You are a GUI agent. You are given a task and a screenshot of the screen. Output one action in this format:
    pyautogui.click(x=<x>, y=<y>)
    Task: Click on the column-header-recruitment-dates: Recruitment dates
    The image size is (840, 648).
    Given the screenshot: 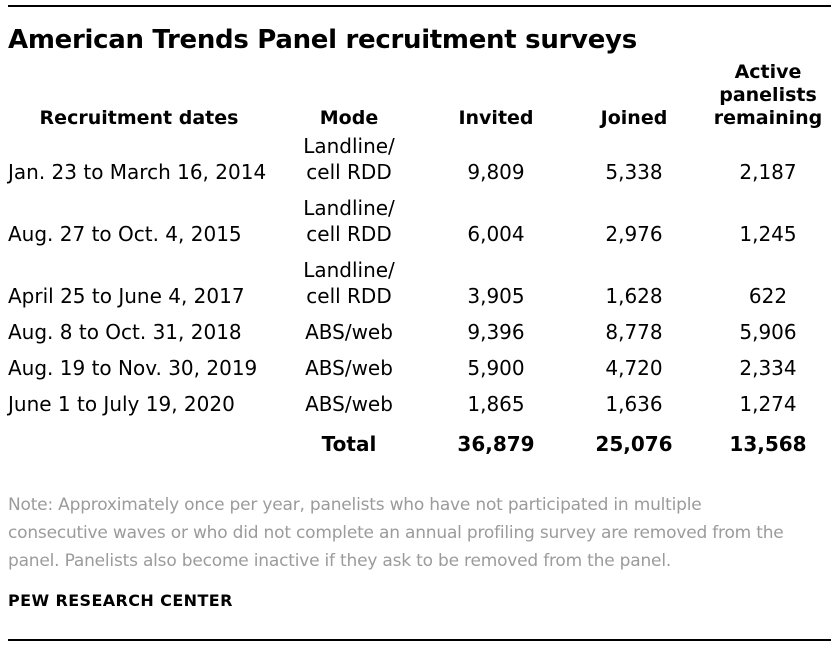 What is the action you would take?
    pyautogui.click(x=139, y=118)
    